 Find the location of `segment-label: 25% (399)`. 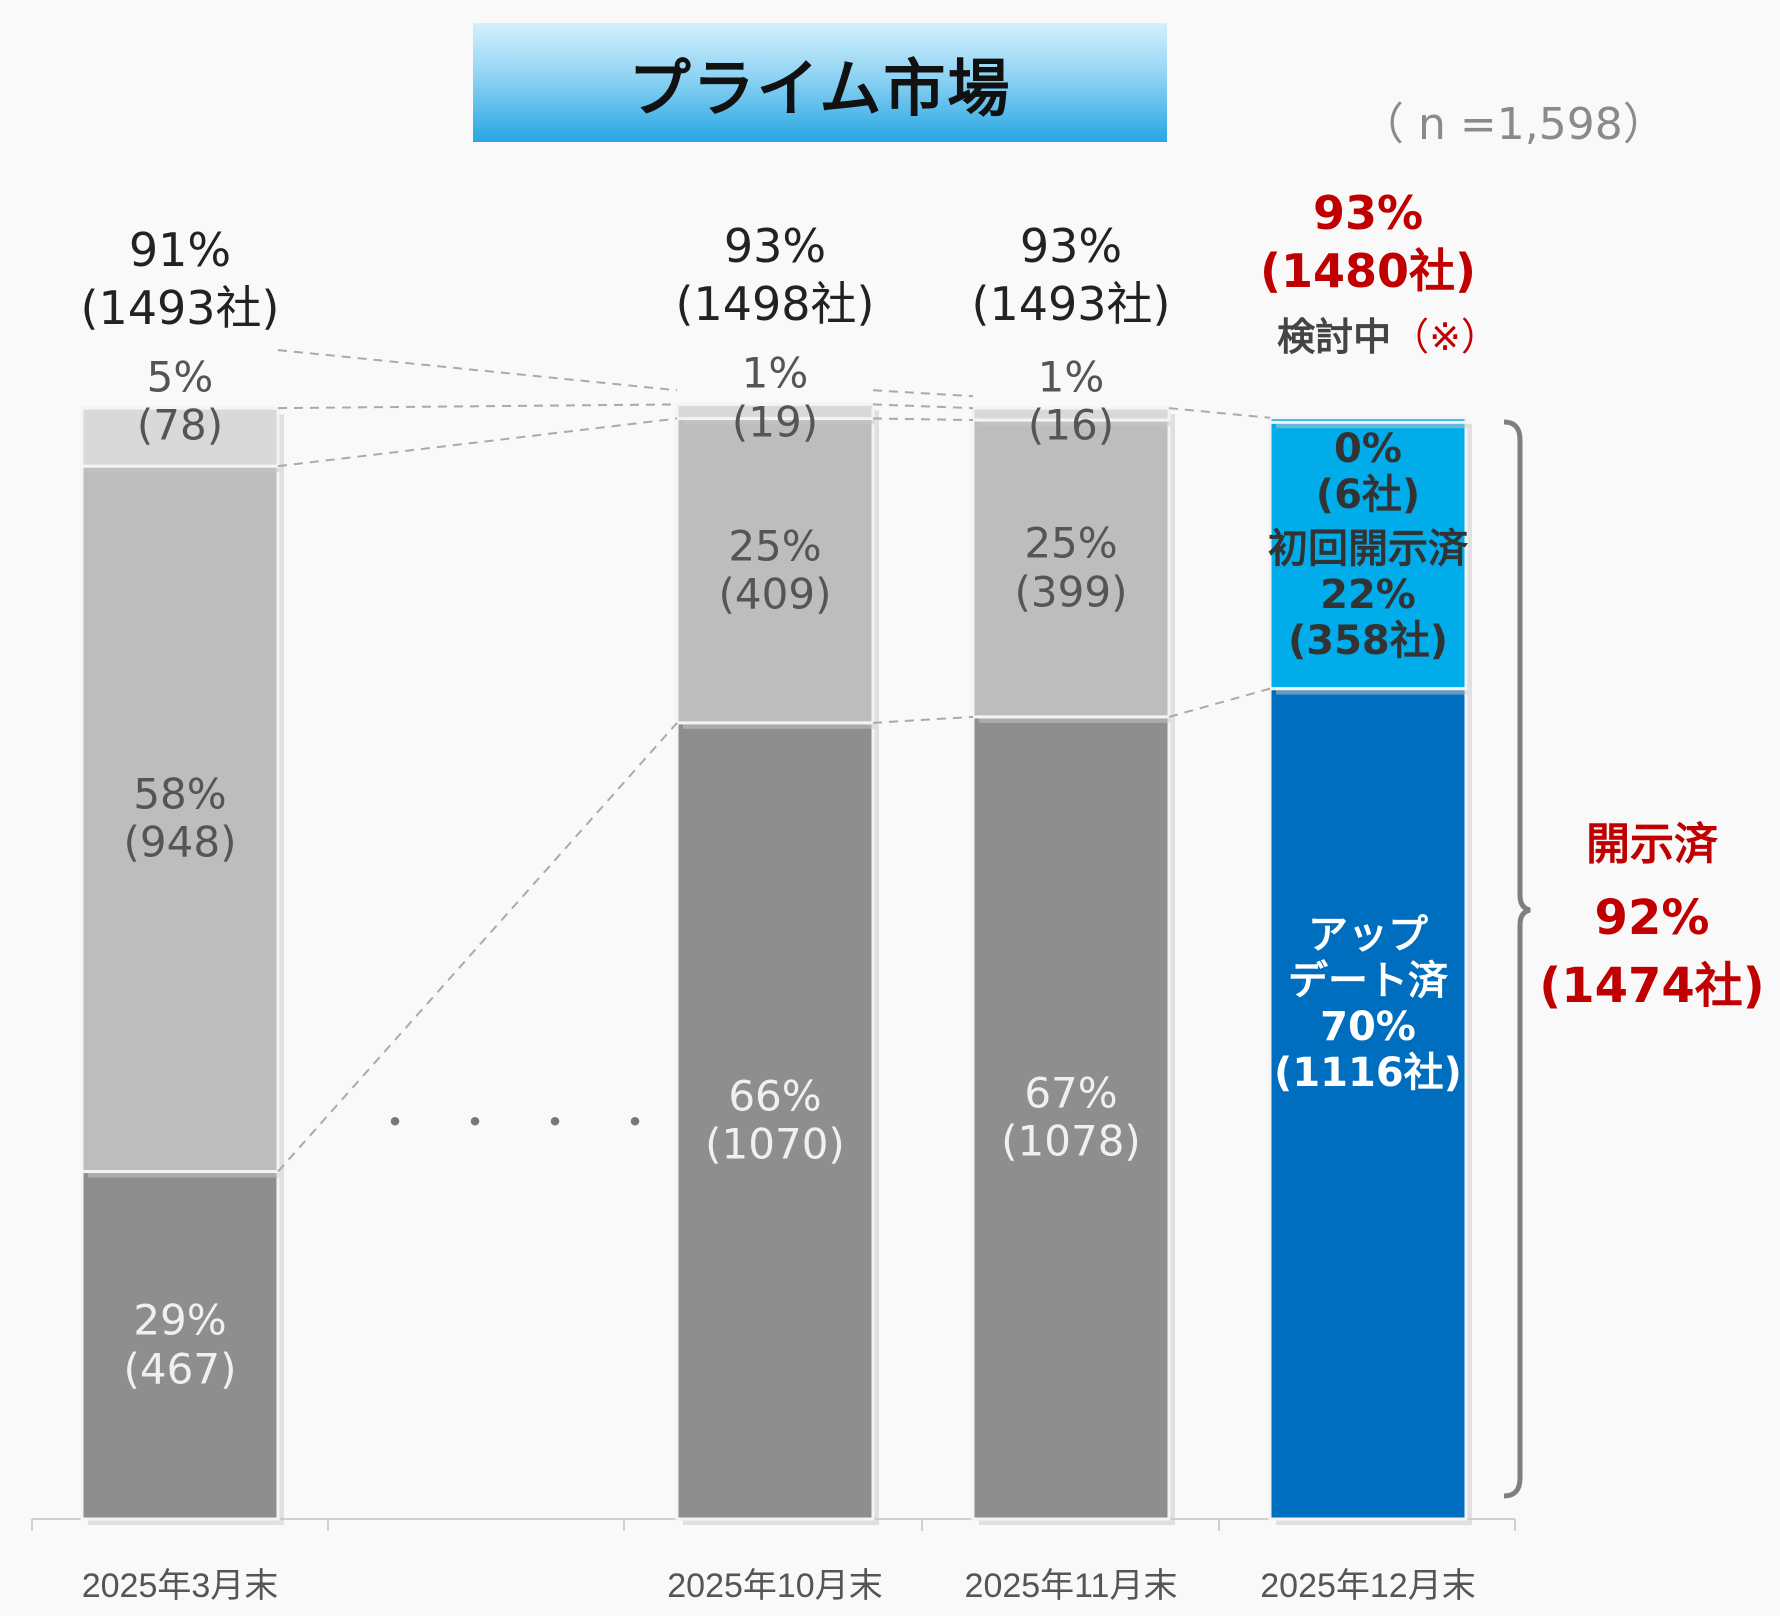

segment-label: 25% (399) is located at coordinates (1071, 568).